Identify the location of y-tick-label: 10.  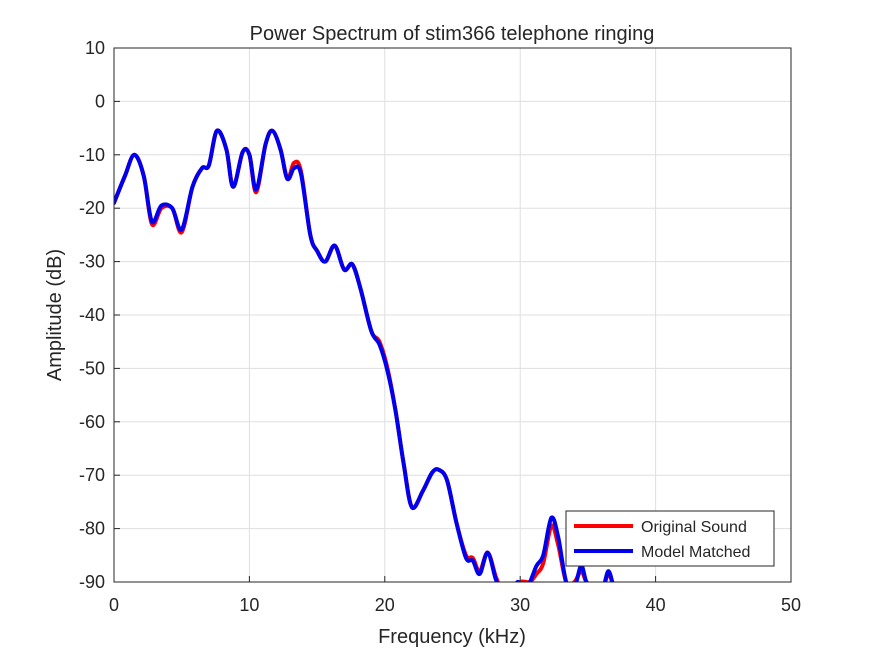
(95, 48).